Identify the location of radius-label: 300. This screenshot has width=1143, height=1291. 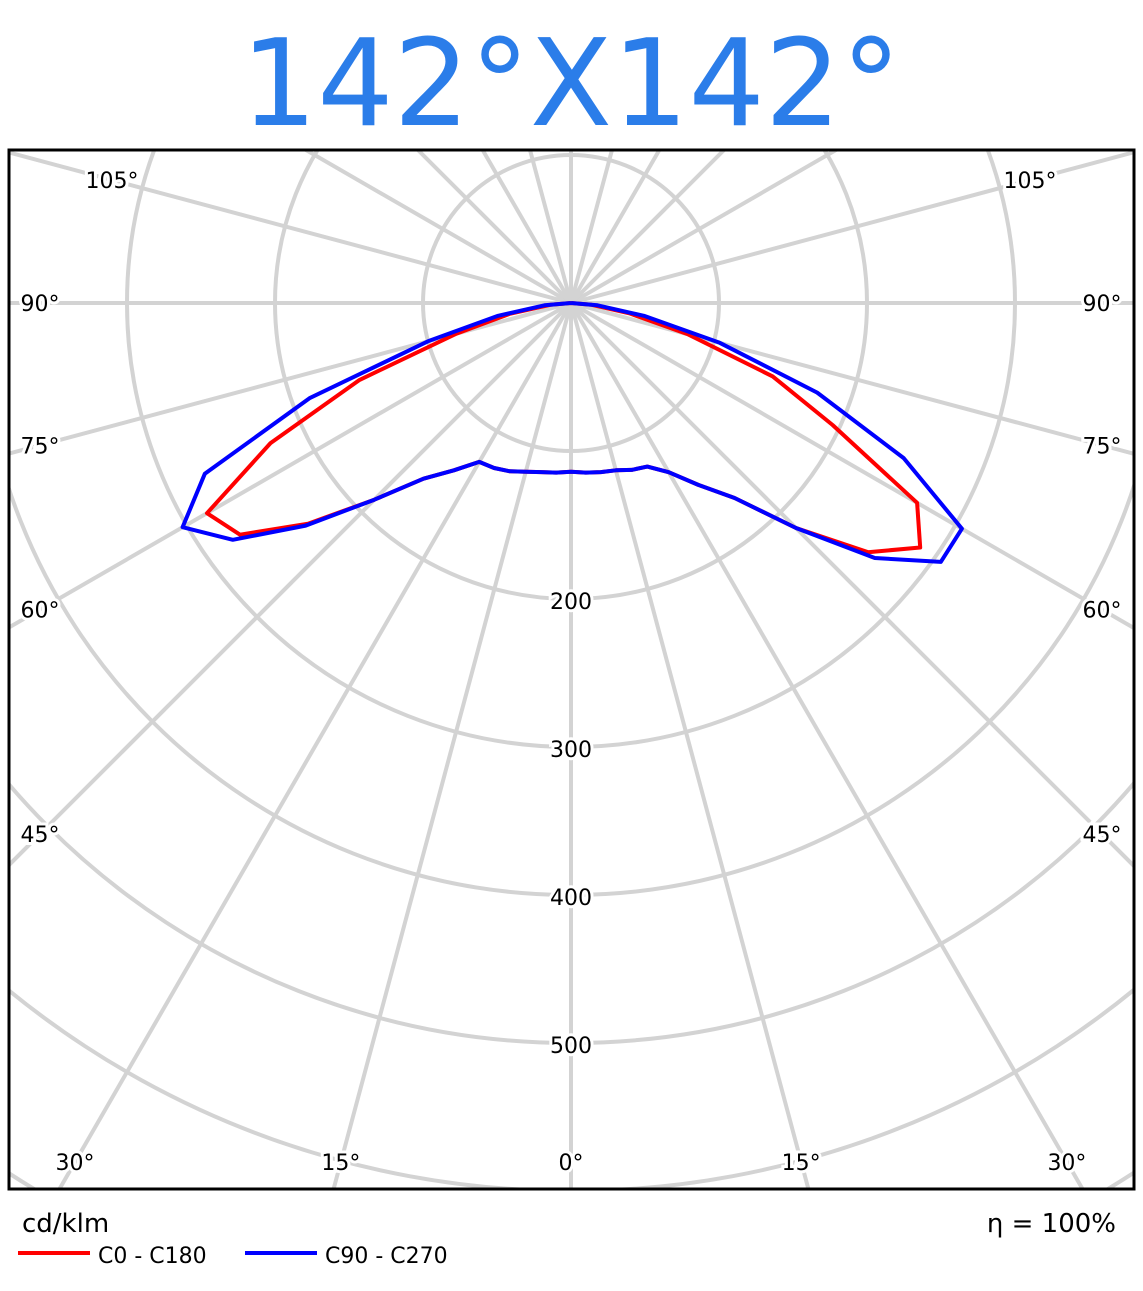
(571, 750).